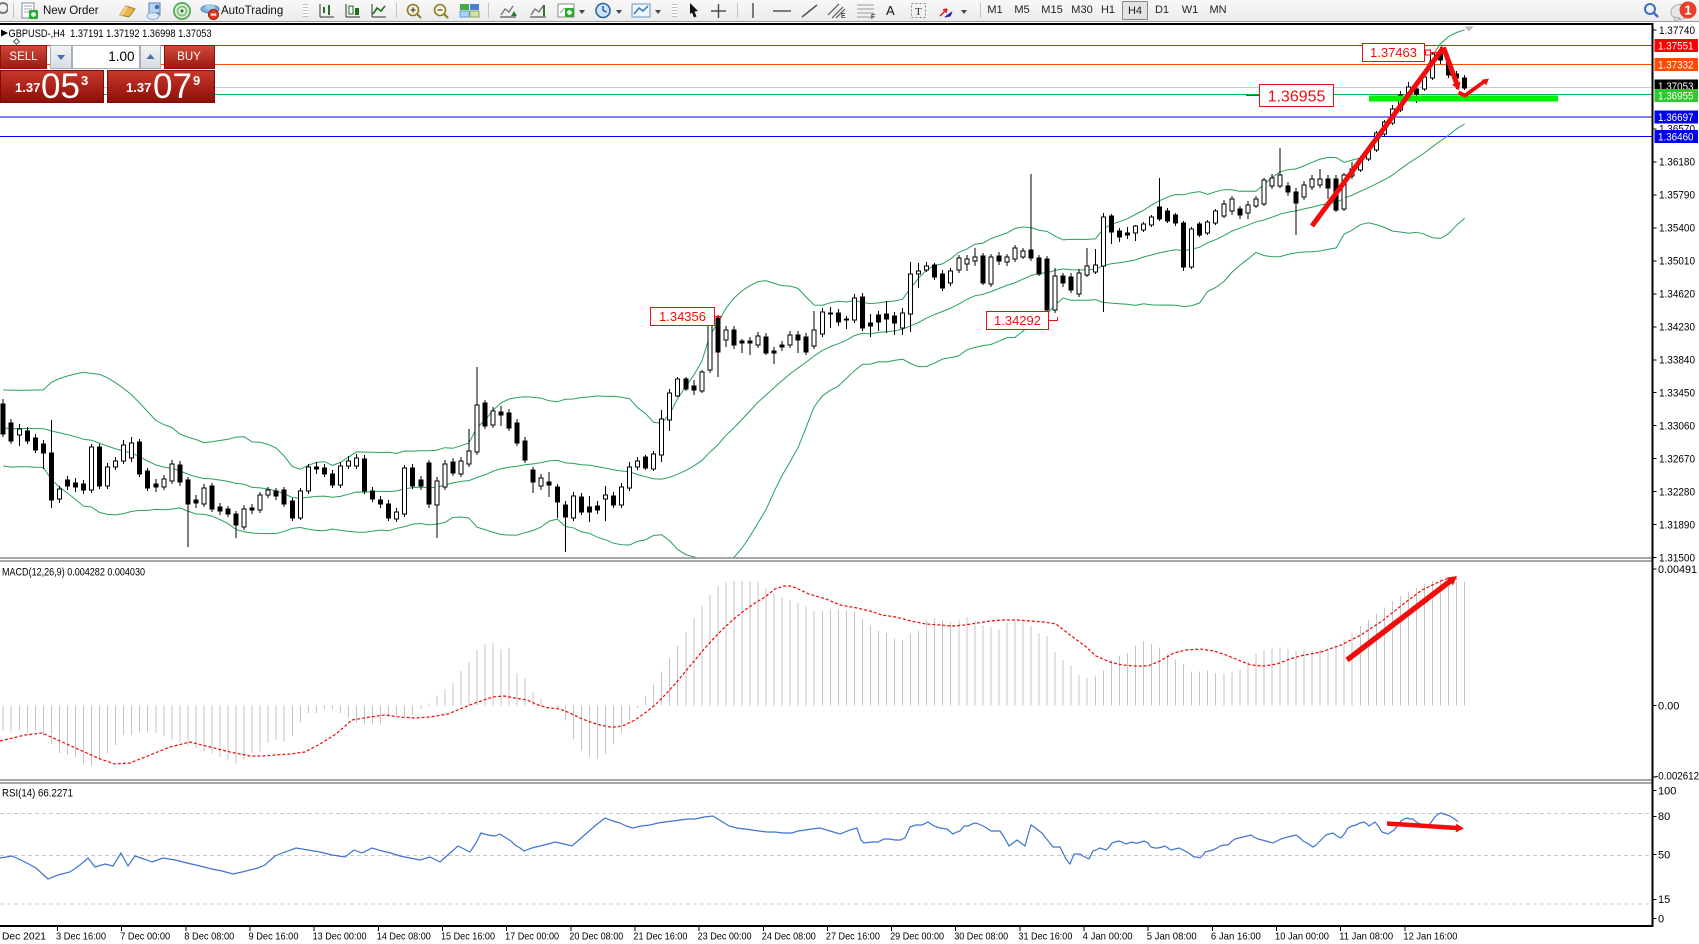  Describe the element at coordinates (1677, 295) in the screenshot. I see `svg-text: 1.34620` at that location.